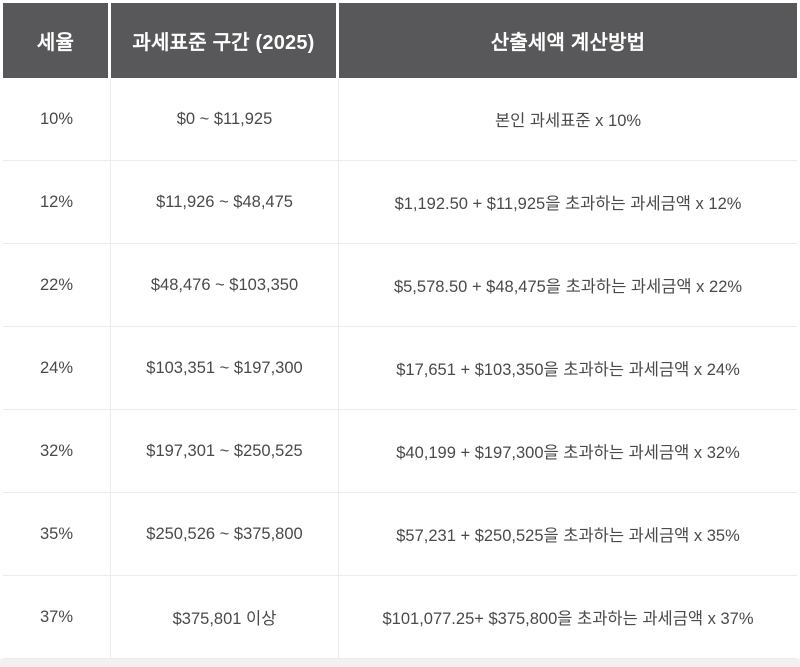 The image size is (800, 667). I want to click on cell-bracket: $197,301 ~ $250,525, so click(225, 451).